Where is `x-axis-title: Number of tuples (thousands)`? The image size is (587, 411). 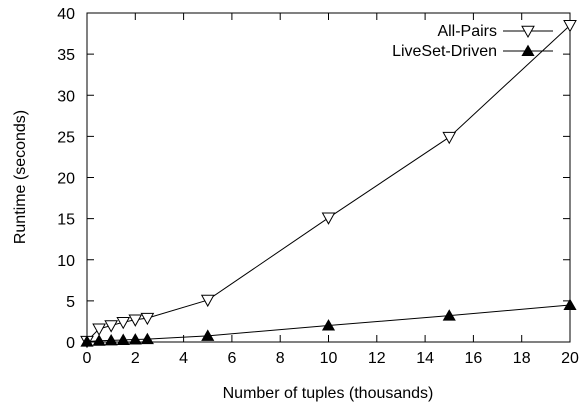 x-axis-title: Number of tuples (thousands) is located at coordinates (328, 393).